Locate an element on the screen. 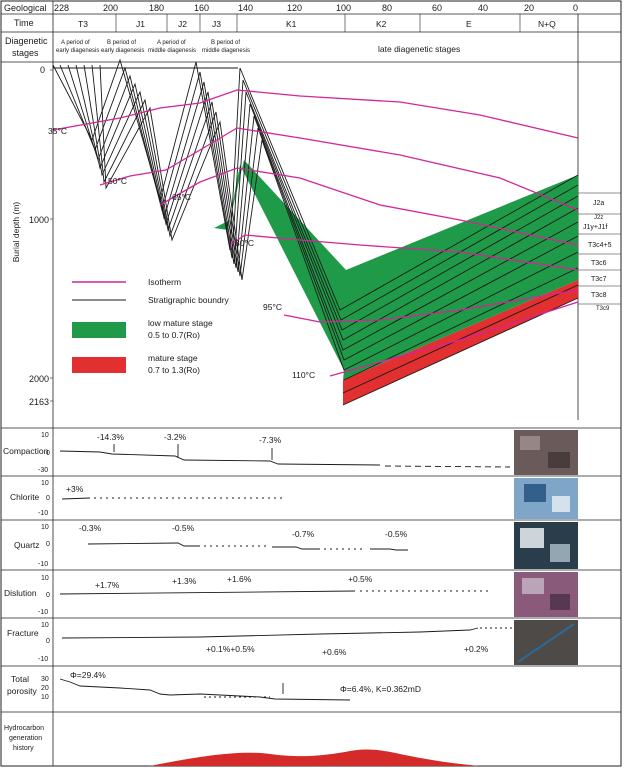  age-tick: 160 is located at coordinates (201, 8).